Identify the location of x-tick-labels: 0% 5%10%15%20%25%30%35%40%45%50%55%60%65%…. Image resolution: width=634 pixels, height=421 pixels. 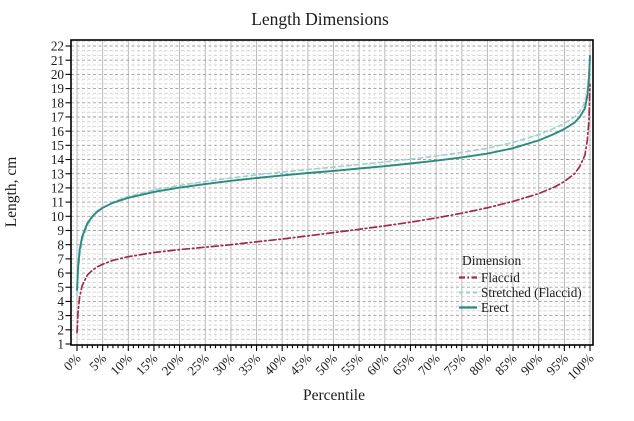
(329, 367).